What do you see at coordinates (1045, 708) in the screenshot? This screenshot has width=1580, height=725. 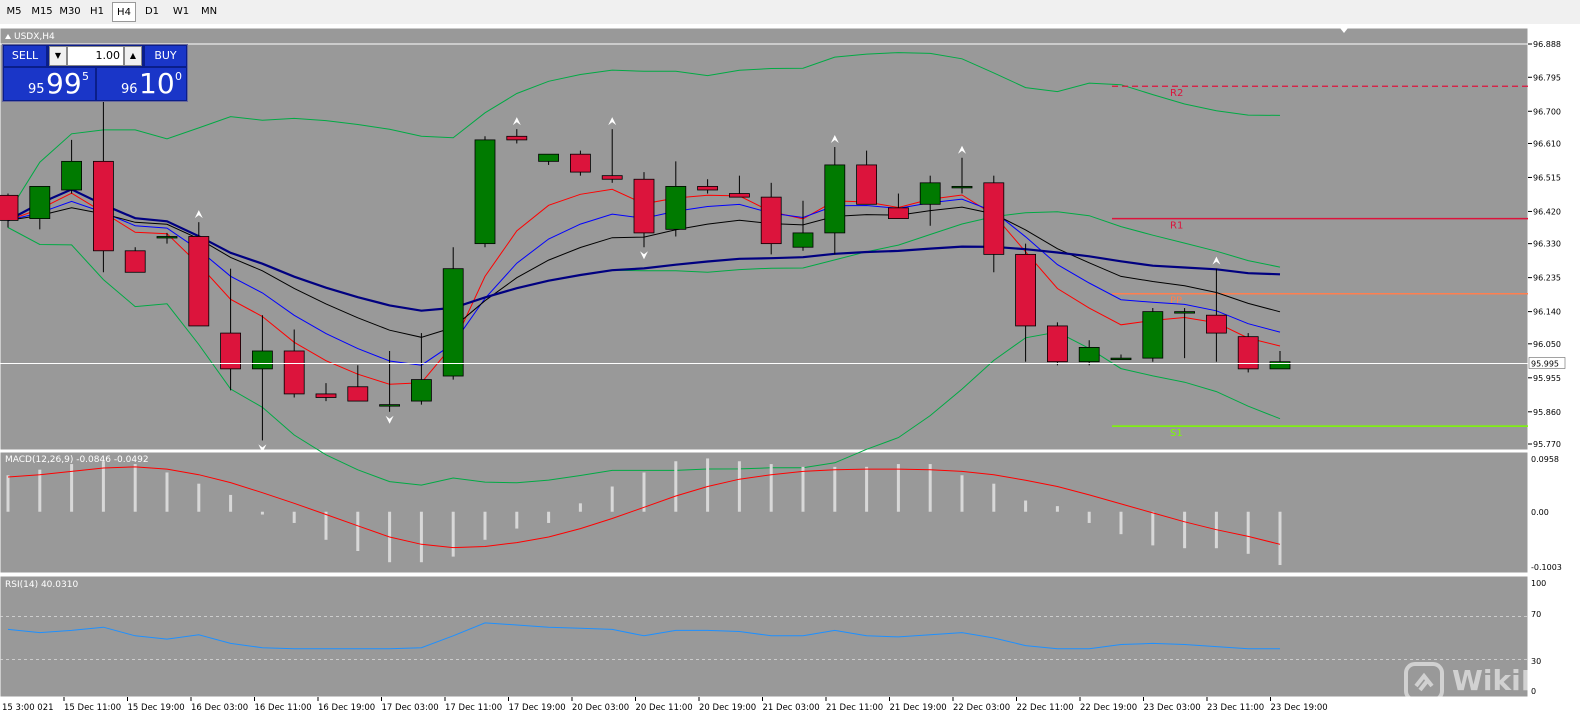 I see `time-axis-label: 22 Dec 11:00` at bounding box center [1045, 708].